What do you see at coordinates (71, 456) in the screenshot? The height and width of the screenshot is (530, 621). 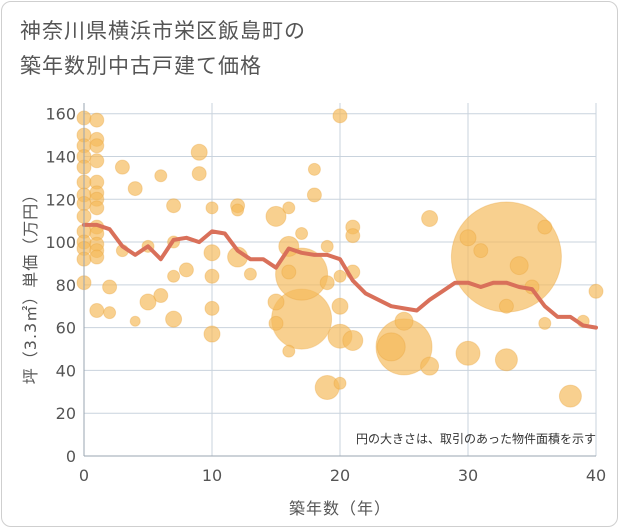 I see `y-tick-label: 0` at bounding box center [71, 456].